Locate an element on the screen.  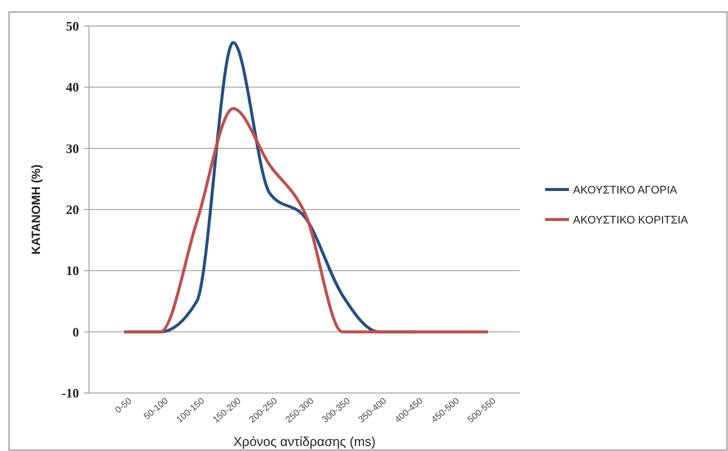
y-tick-label: 30 is located at coordinates (72, 148).